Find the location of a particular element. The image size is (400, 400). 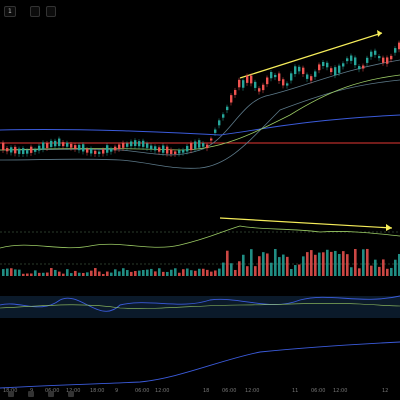

community-button is located at coordinates (50, 11).